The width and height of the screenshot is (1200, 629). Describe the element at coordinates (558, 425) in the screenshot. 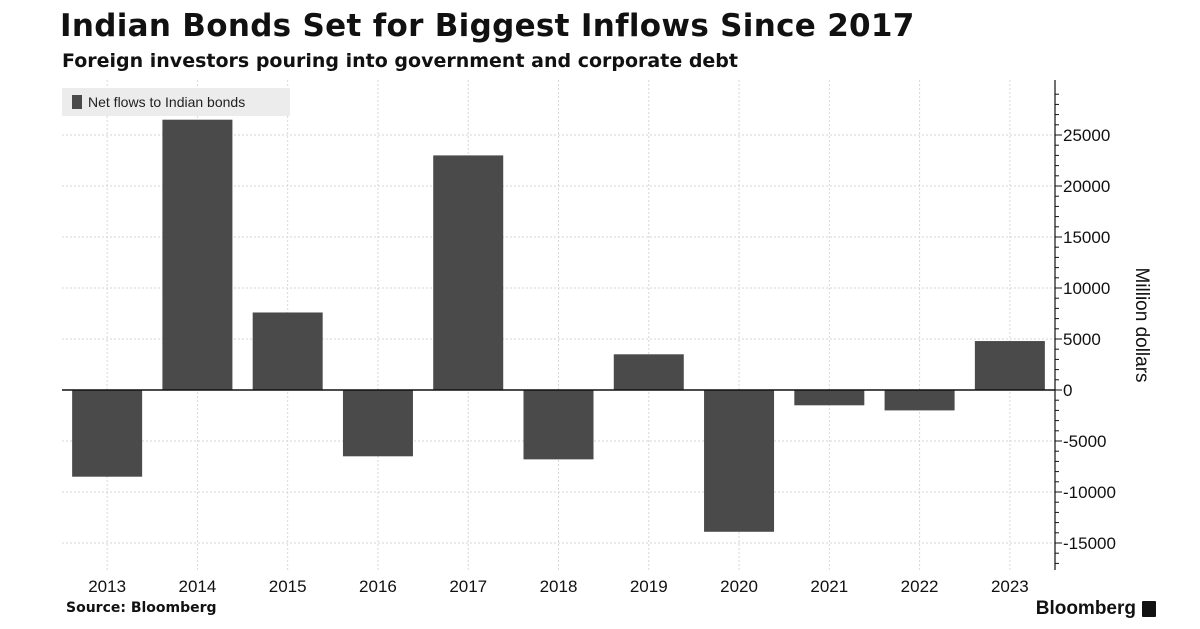

I see `bar-2018` at that location.